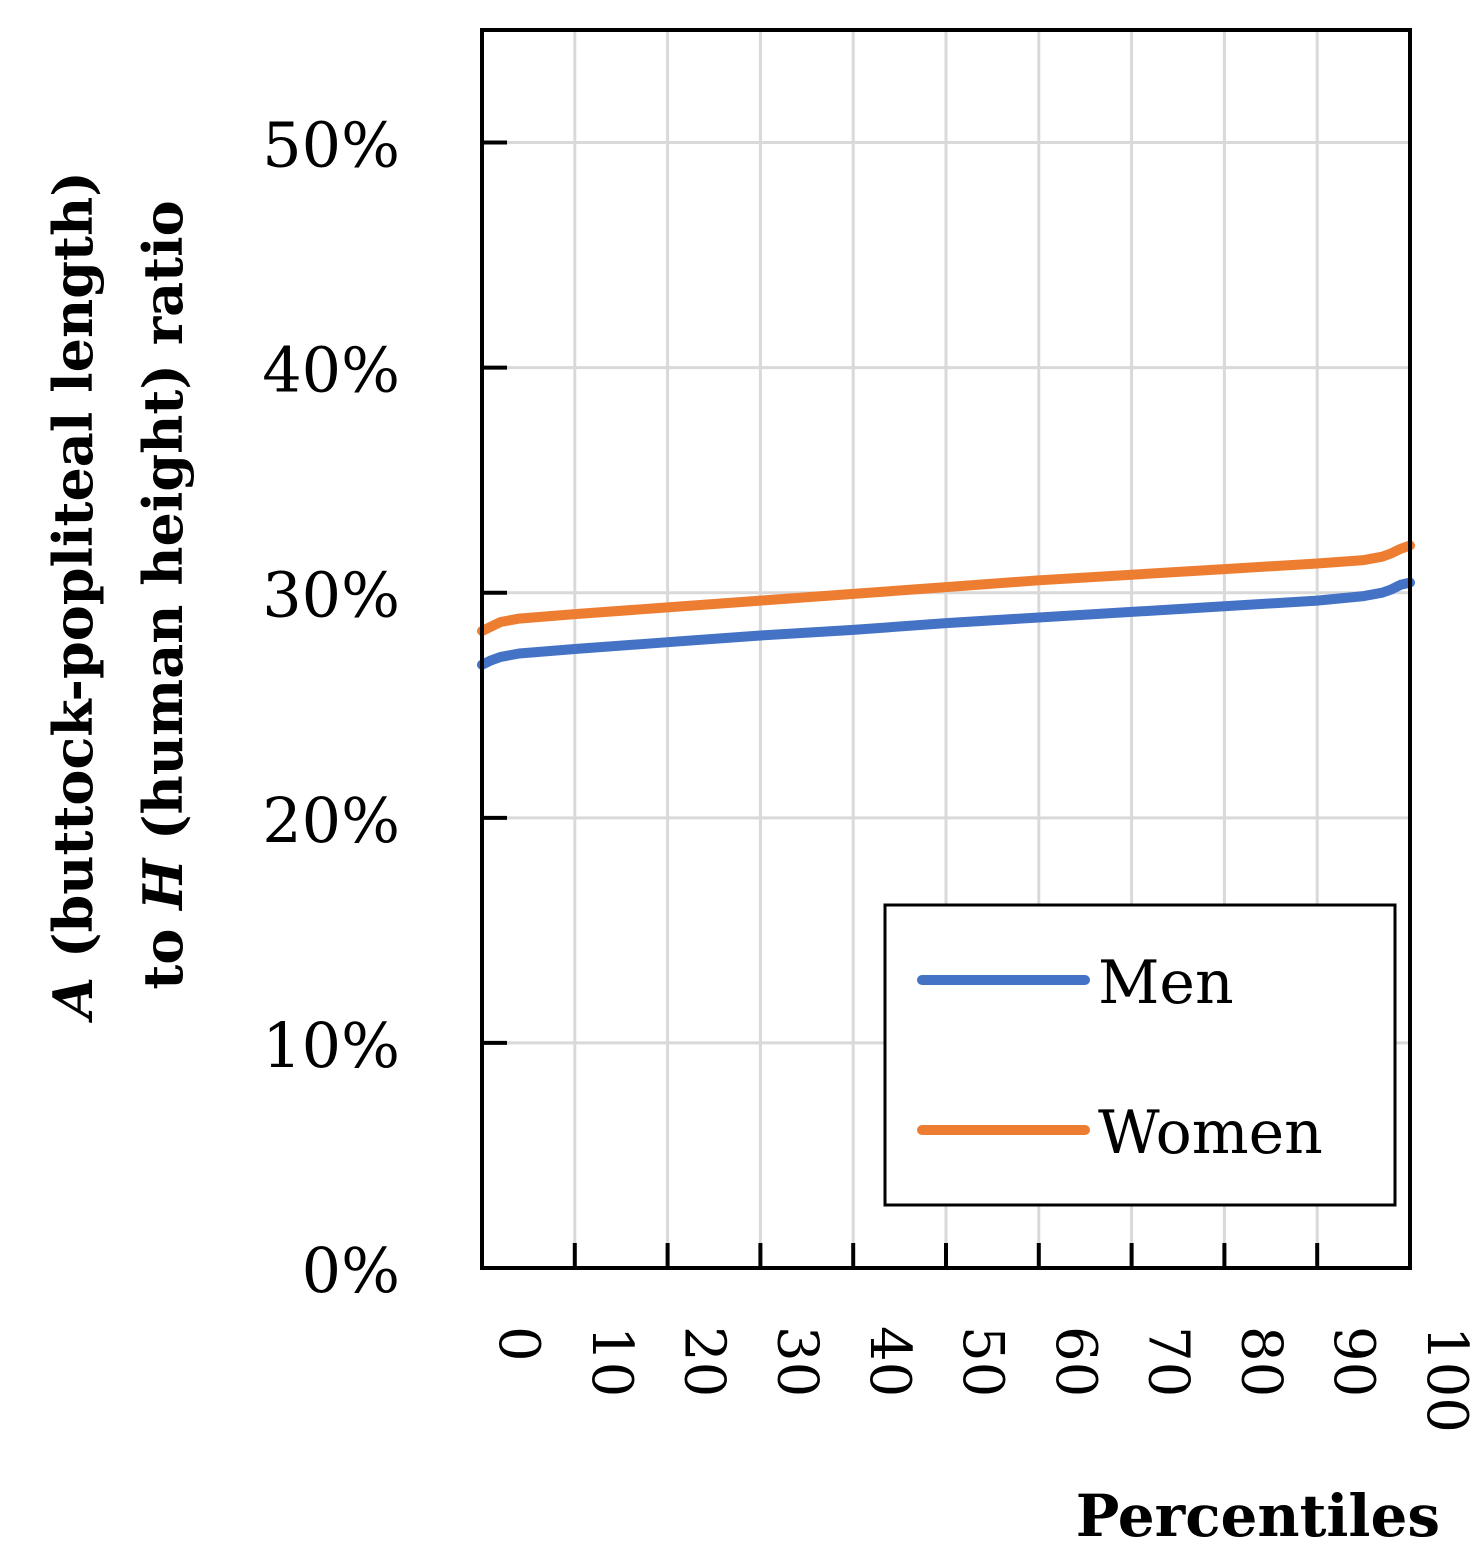  What do you see at coordinates (704, 1361) in the screenshot?
I see `x-tick-label-20: 20` at bounding box center [704, 1361].